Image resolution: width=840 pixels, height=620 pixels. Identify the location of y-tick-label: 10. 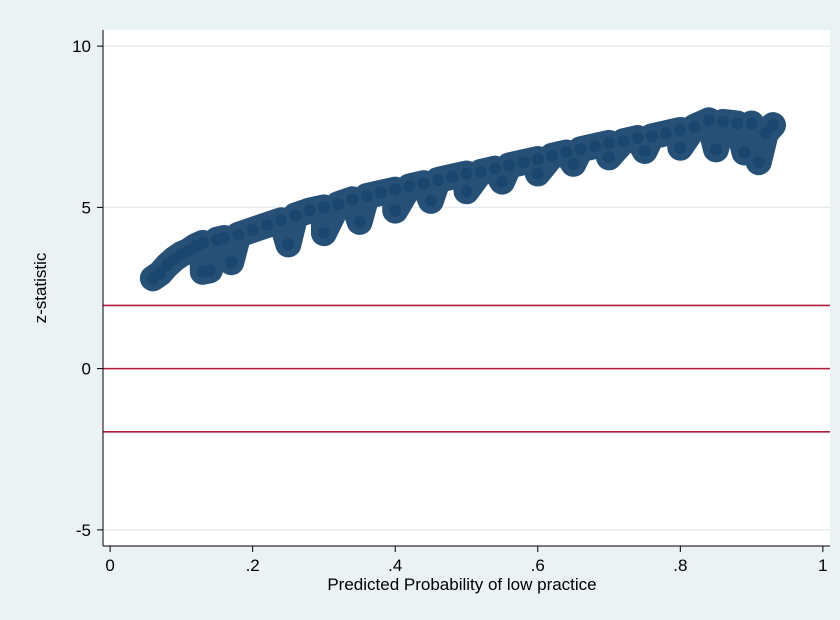
(81, 46).